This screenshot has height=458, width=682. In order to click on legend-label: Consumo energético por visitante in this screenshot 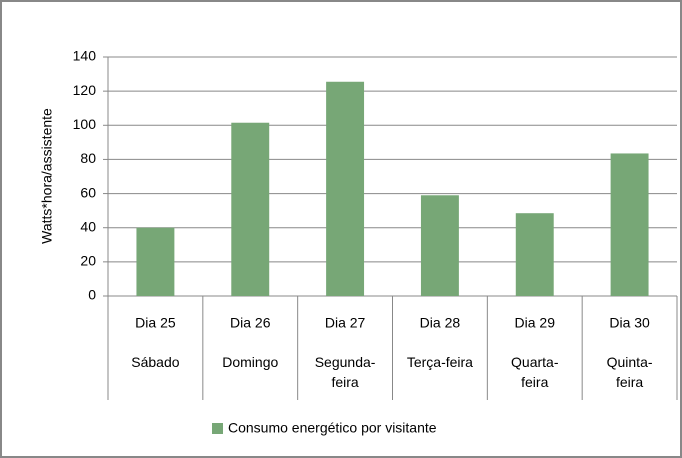, I will do `click(332, 428)`.